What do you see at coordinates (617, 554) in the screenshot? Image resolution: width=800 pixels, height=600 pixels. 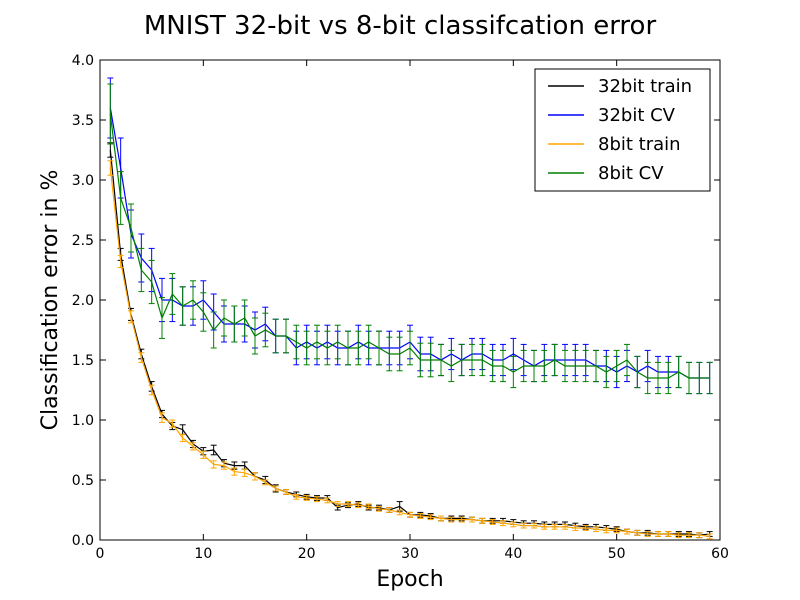 I see `x-tick-label: 50` at bounding box center [617, 554].